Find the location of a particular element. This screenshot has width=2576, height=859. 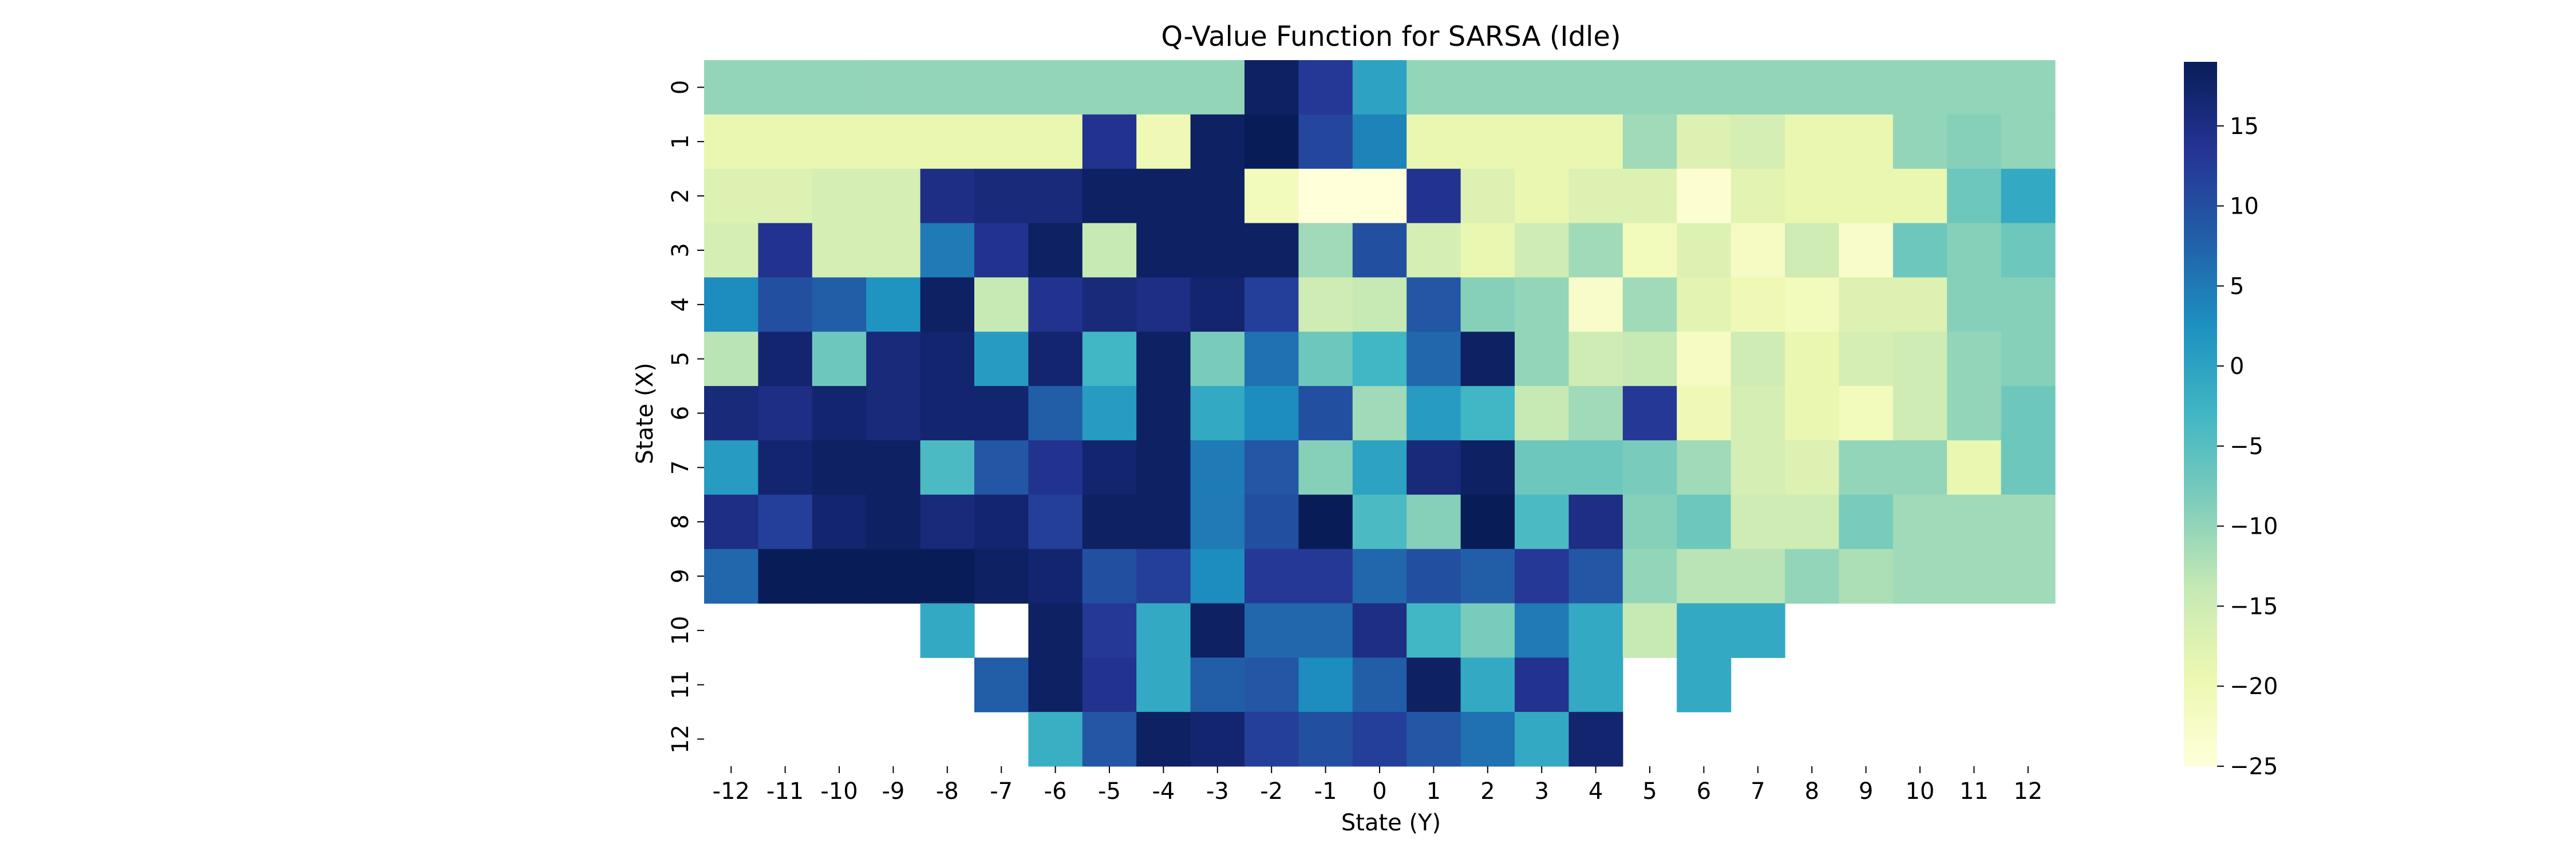

x-tick-label: 6 is located at coordinates (1704, 791).